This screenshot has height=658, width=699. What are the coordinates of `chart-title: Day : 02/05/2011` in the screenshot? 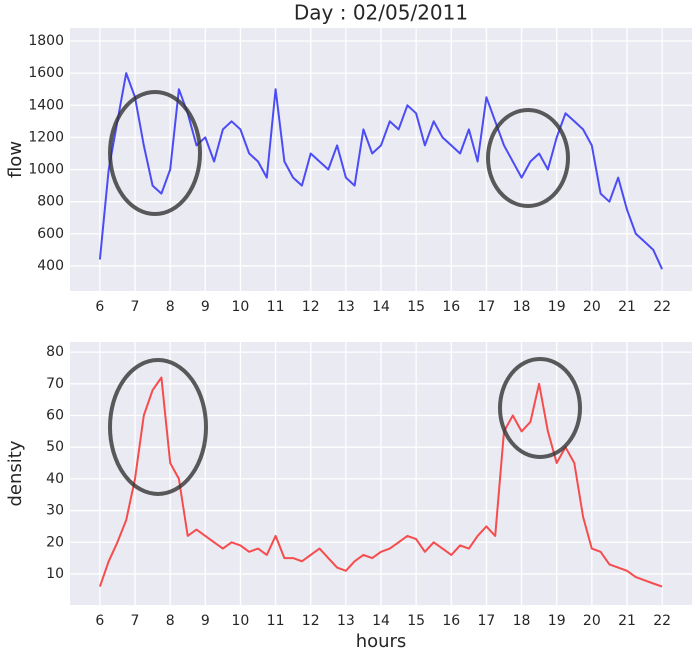 It's located at (381, 13).